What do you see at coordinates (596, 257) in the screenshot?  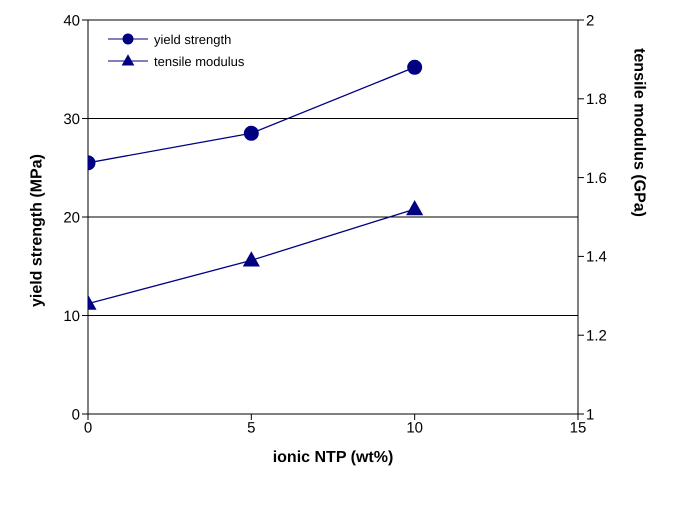 I see `y2-tick-label: 1.4` at bounding box center [596, 257].